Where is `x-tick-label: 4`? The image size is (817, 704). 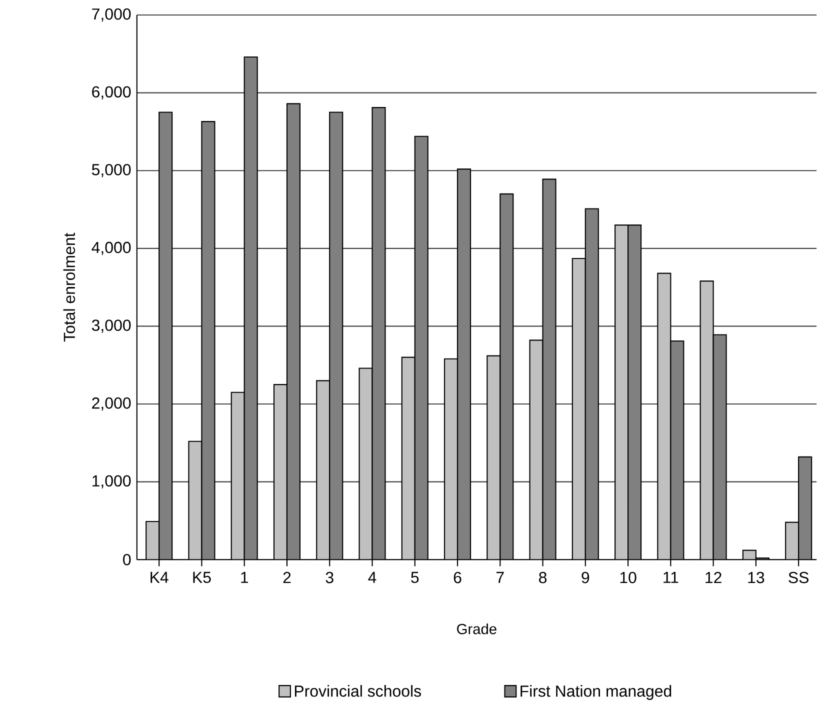
x-tick-label: 4 is located at coordinates (372, 577).